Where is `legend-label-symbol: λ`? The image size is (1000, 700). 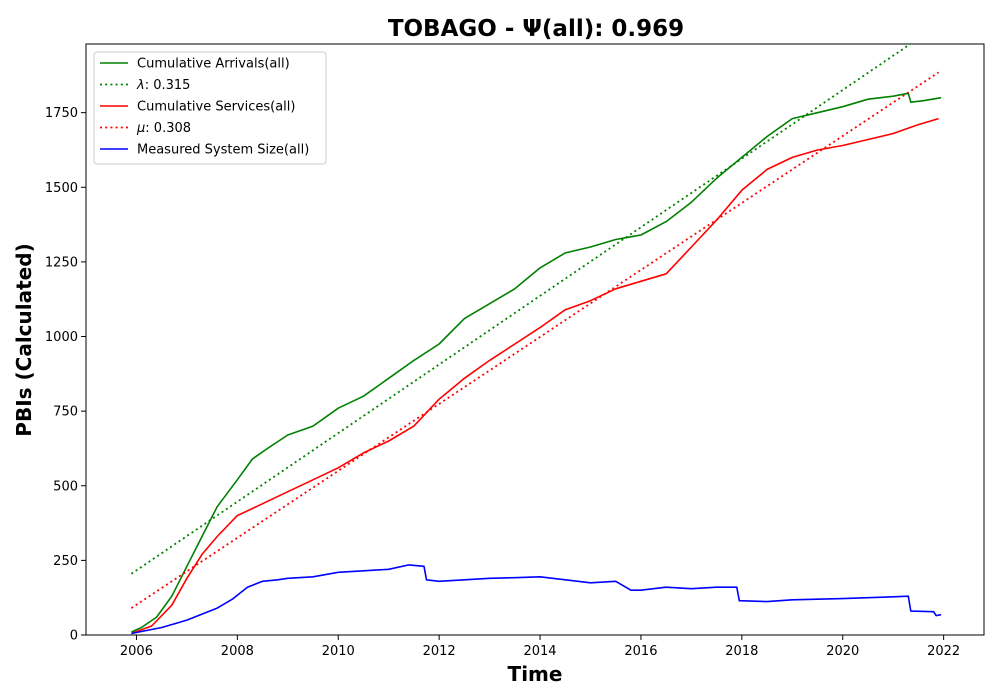 legend-label-symbol: λ is located at coordinates (140, 85).